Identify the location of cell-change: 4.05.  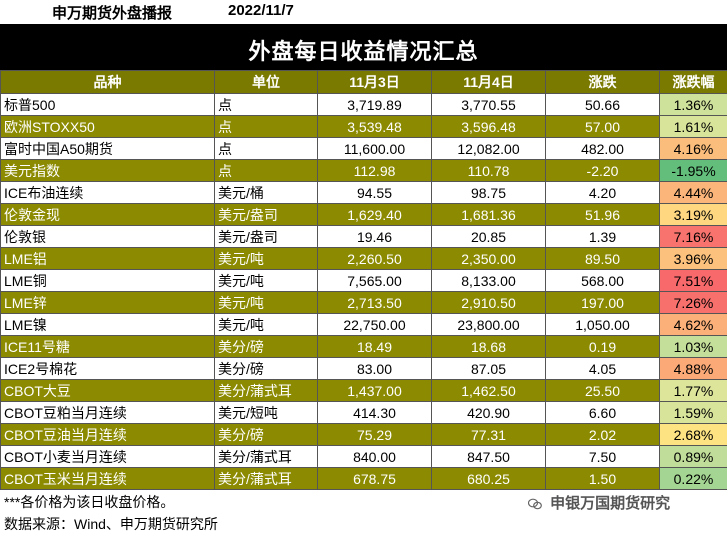
(602, 368).